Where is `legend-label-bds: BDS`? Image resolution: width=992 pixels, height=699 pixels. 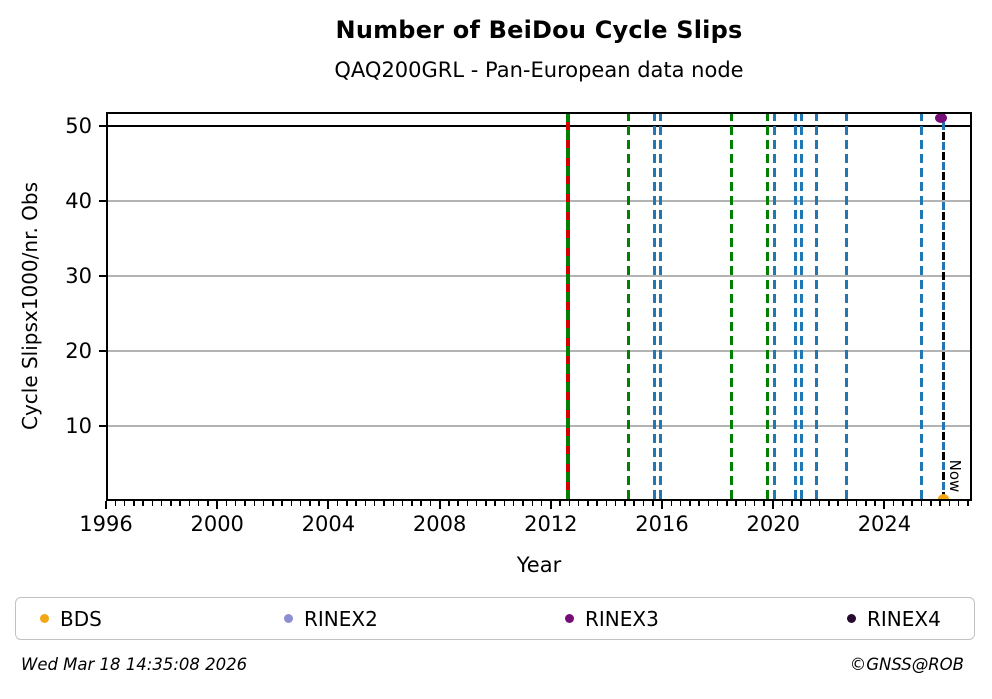
legend-label-bds: BDS is located at coordinates (81, 618).